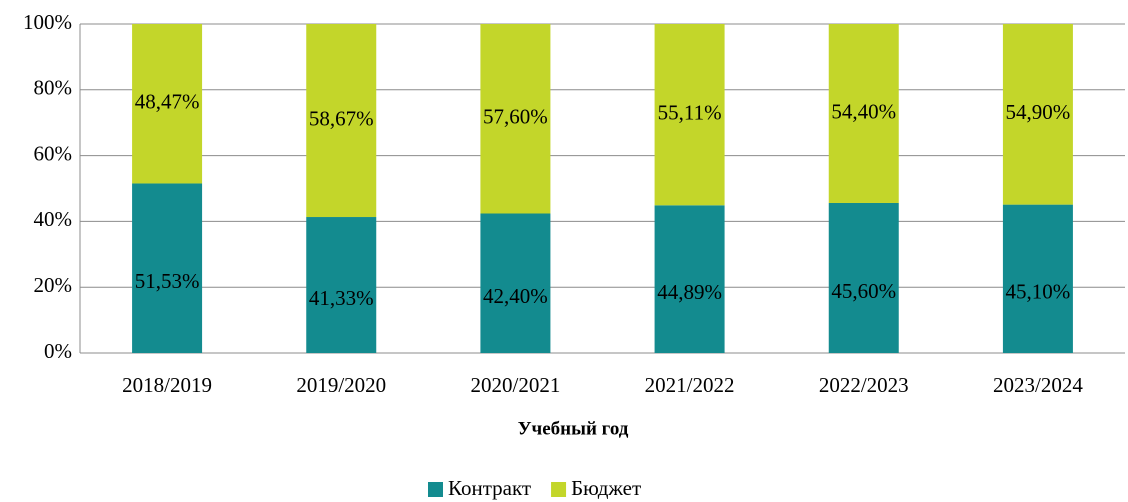 This screenshot has width=1128, height=502. What do you see at coordinates (606, 488) in the screenshot?
I see `legend-label: Бюджет` at bounding box center [606, 488].